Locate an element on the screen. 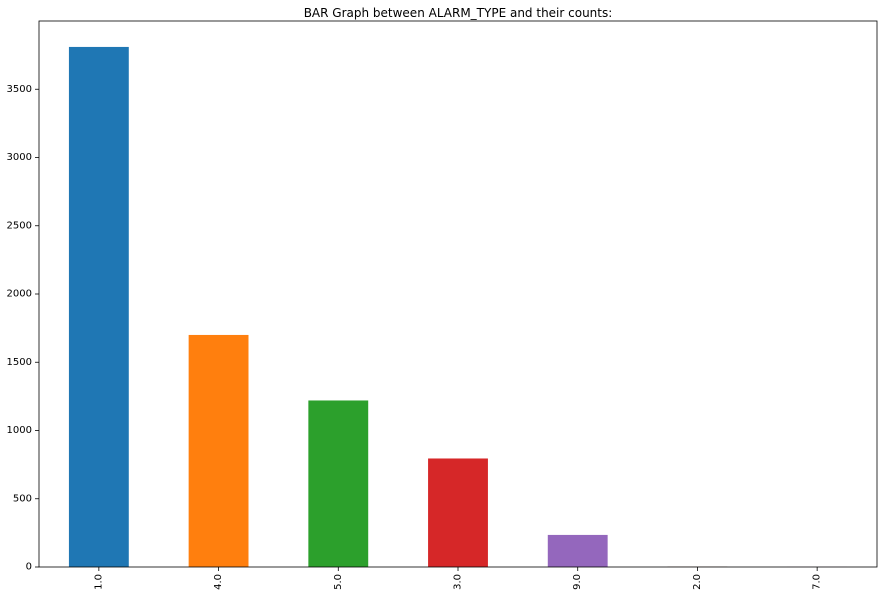 Image resolution: width=887 pixels, height=596 pixels. x-tick-label: 2.0 is located at coordinates (697, 582).